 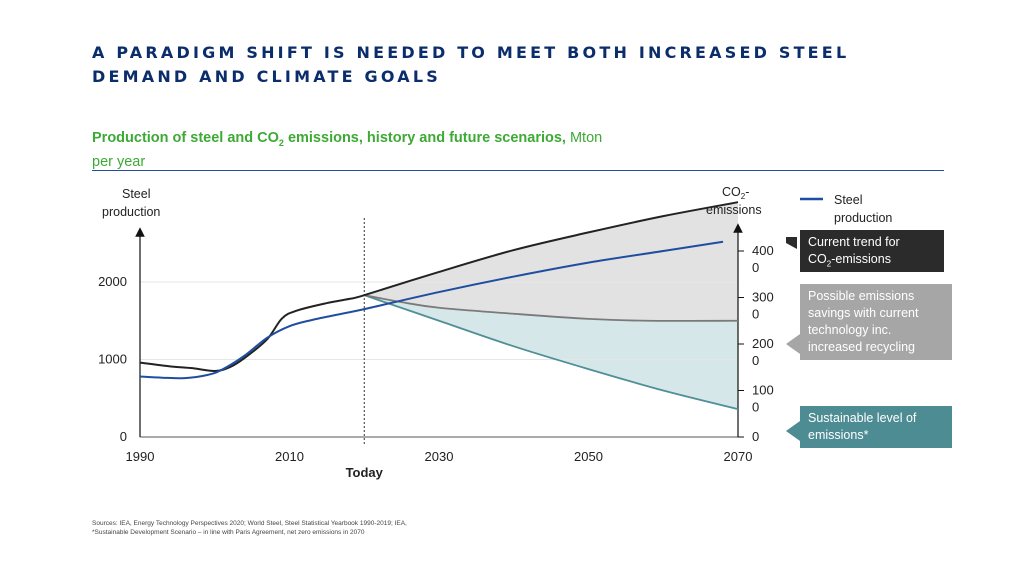 I want to click on fill-lower-area, so click(x=551, y=352).